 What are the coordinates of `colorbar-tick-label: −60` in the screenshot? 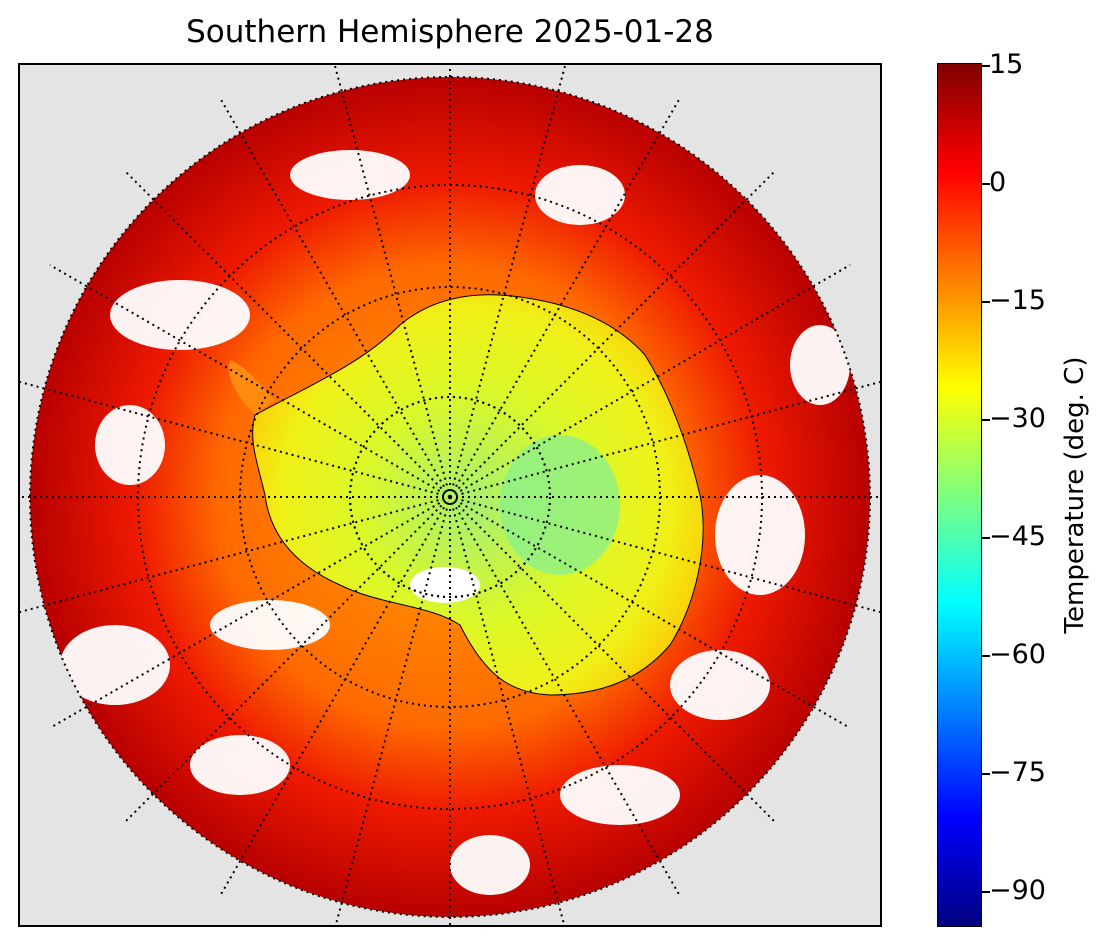 It's located at (1017, 654).